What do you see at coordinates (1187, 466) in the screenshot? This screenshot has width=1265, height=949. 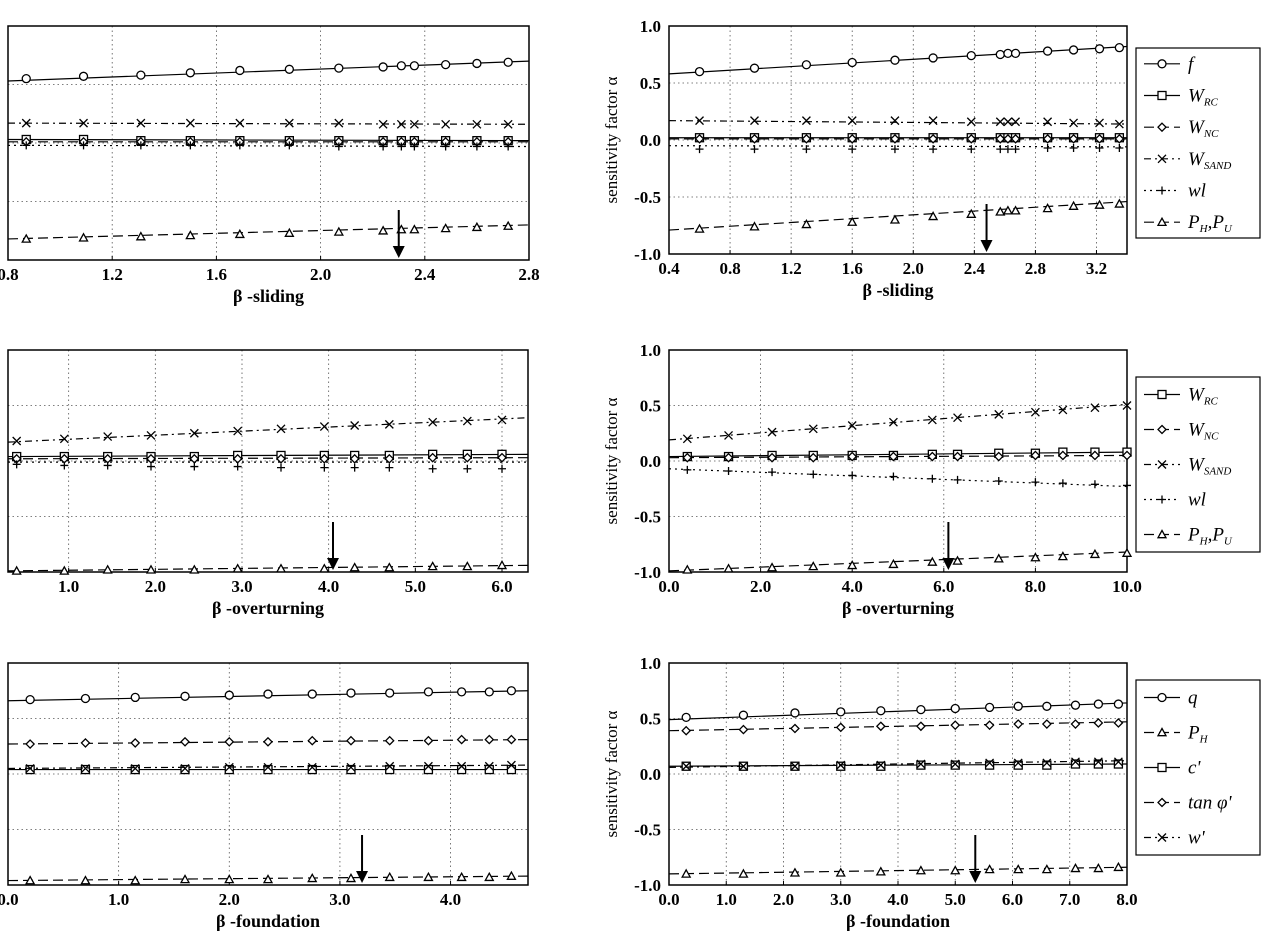 I see `legend-entry: WSAND` at bounding box center [1187, 466].